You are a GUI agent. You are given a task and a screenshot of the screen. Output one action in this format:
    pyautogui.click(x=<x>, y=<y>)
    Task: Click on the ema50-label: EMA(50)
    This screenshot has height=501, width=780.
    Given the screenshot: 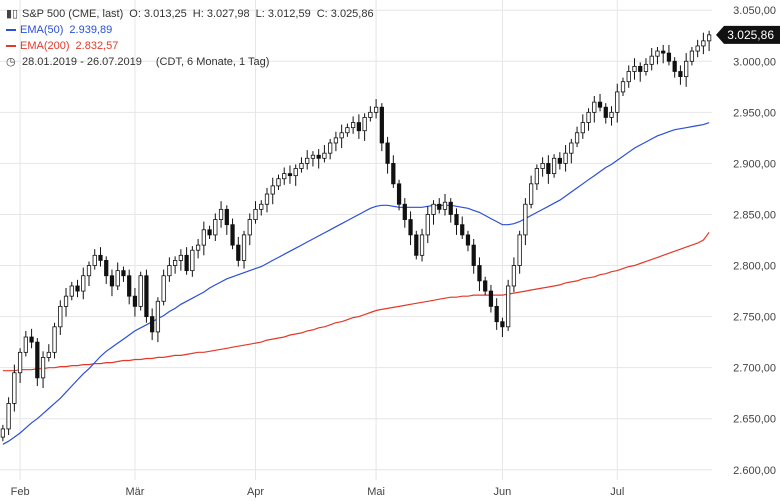 What is the action you would take?
    pyautogui.click(x=42, y=30)
    